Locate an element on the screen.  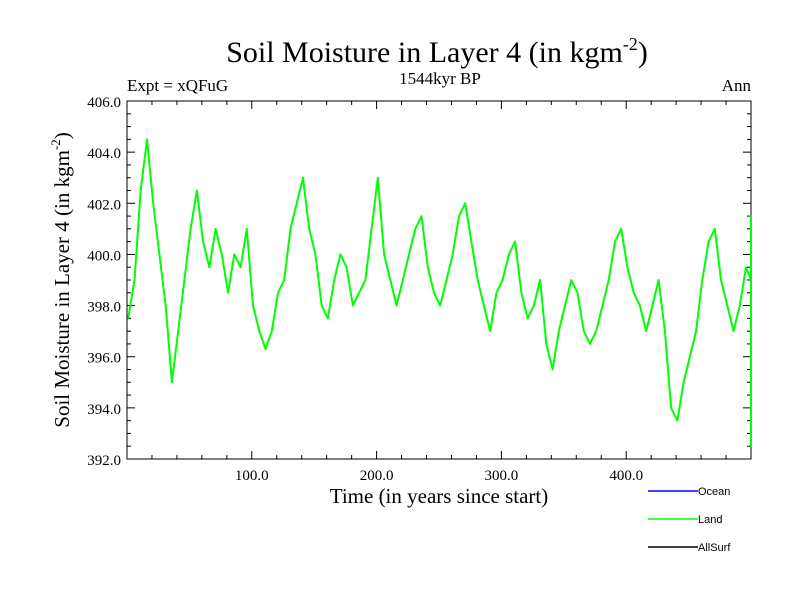
chart-title-main: Soil Moisture in Layer 4 (in kgm is located at coordinates (424, 52).